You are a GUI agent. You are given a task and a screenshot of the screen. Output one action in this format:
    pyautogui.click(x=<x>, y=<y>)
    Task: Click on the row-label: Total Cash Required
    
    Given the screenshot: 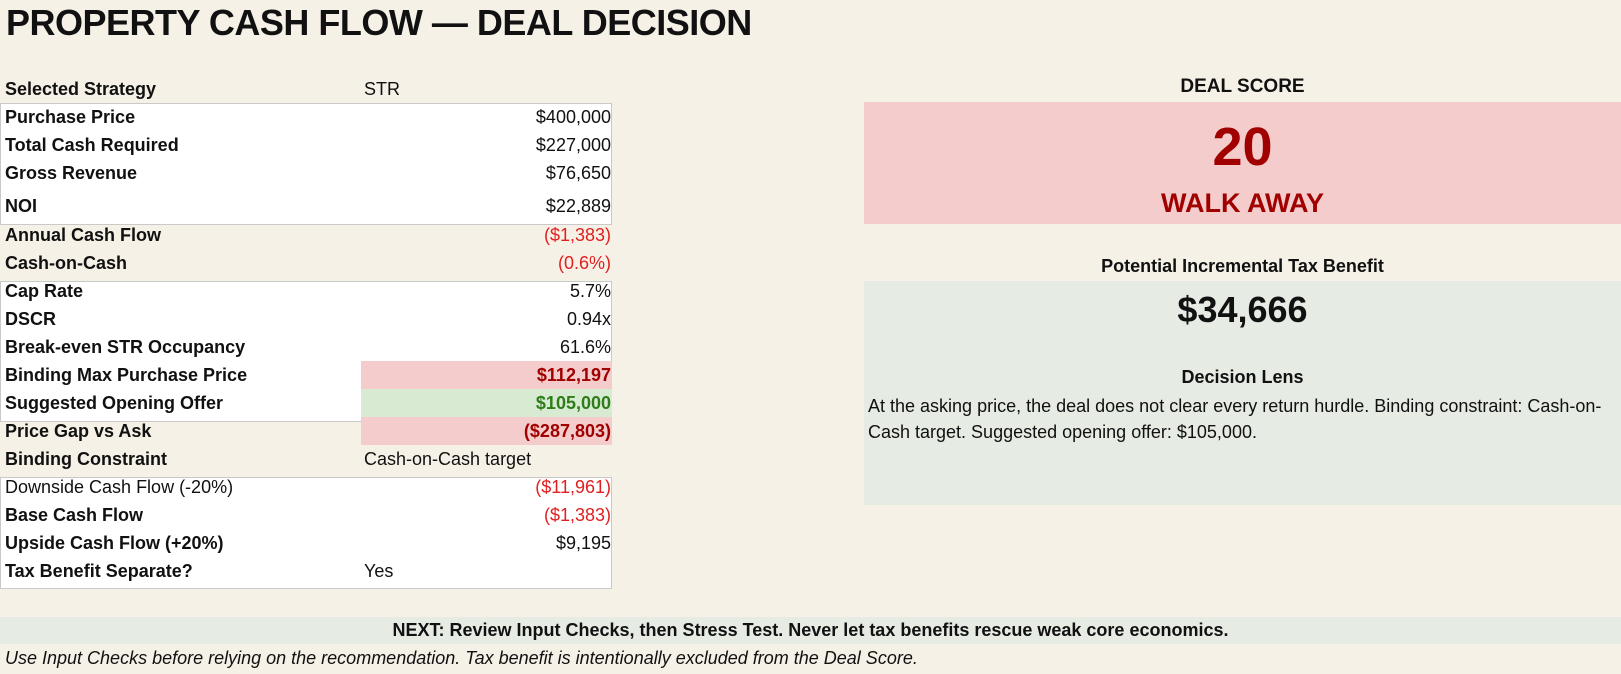 What is the action you would take?
    pyautogui.click(x=92, y=145)
    